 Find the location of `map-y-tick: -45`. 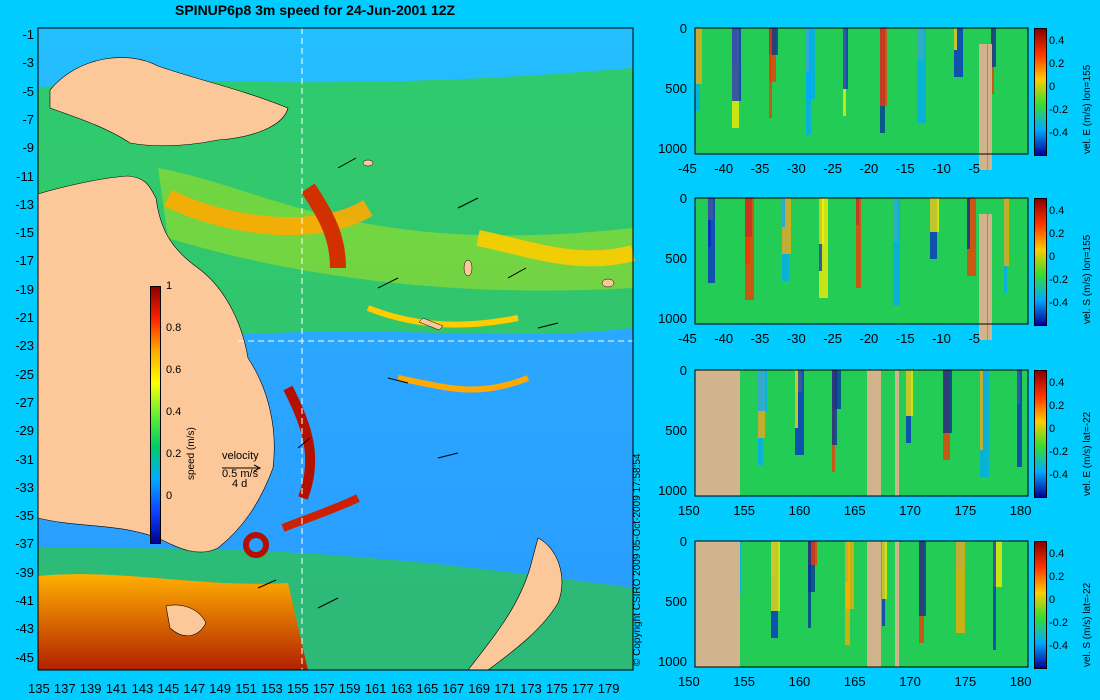

map-y-tick: -45 is located at coordinates (24, 657).